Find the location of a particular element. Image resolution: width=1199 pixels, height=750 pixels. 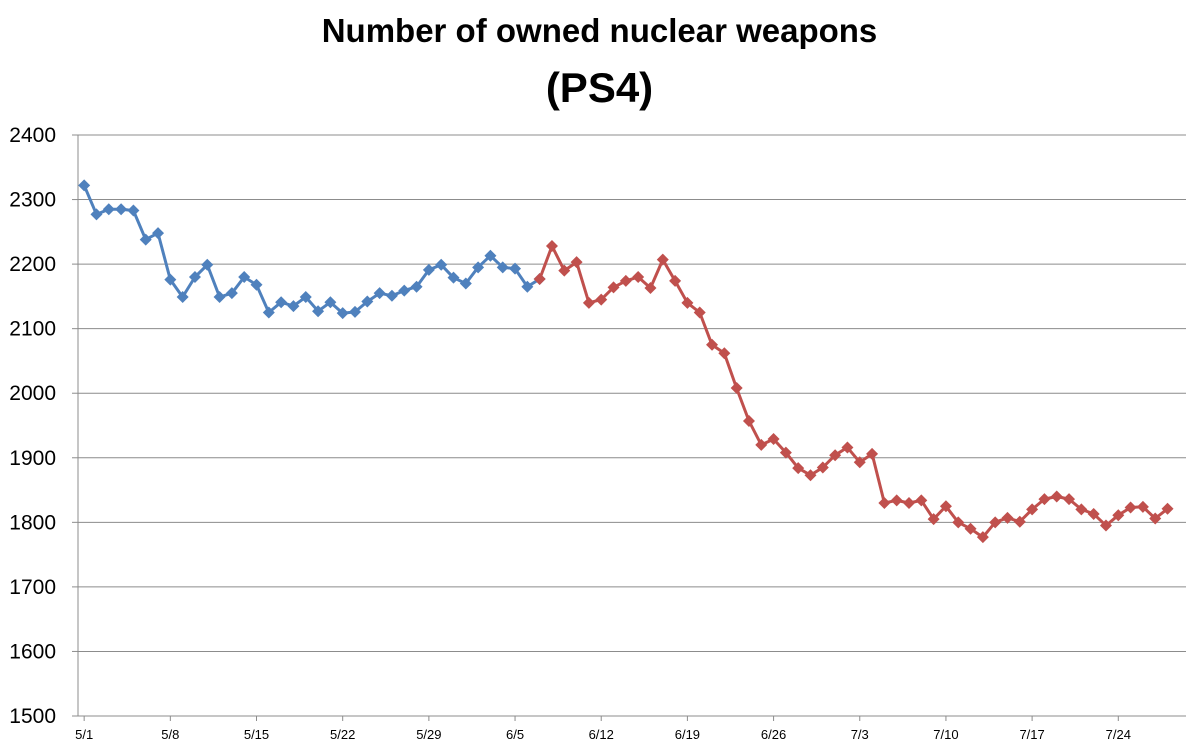

x-tick-label: 5/15 is located at coordinates (256, 734).